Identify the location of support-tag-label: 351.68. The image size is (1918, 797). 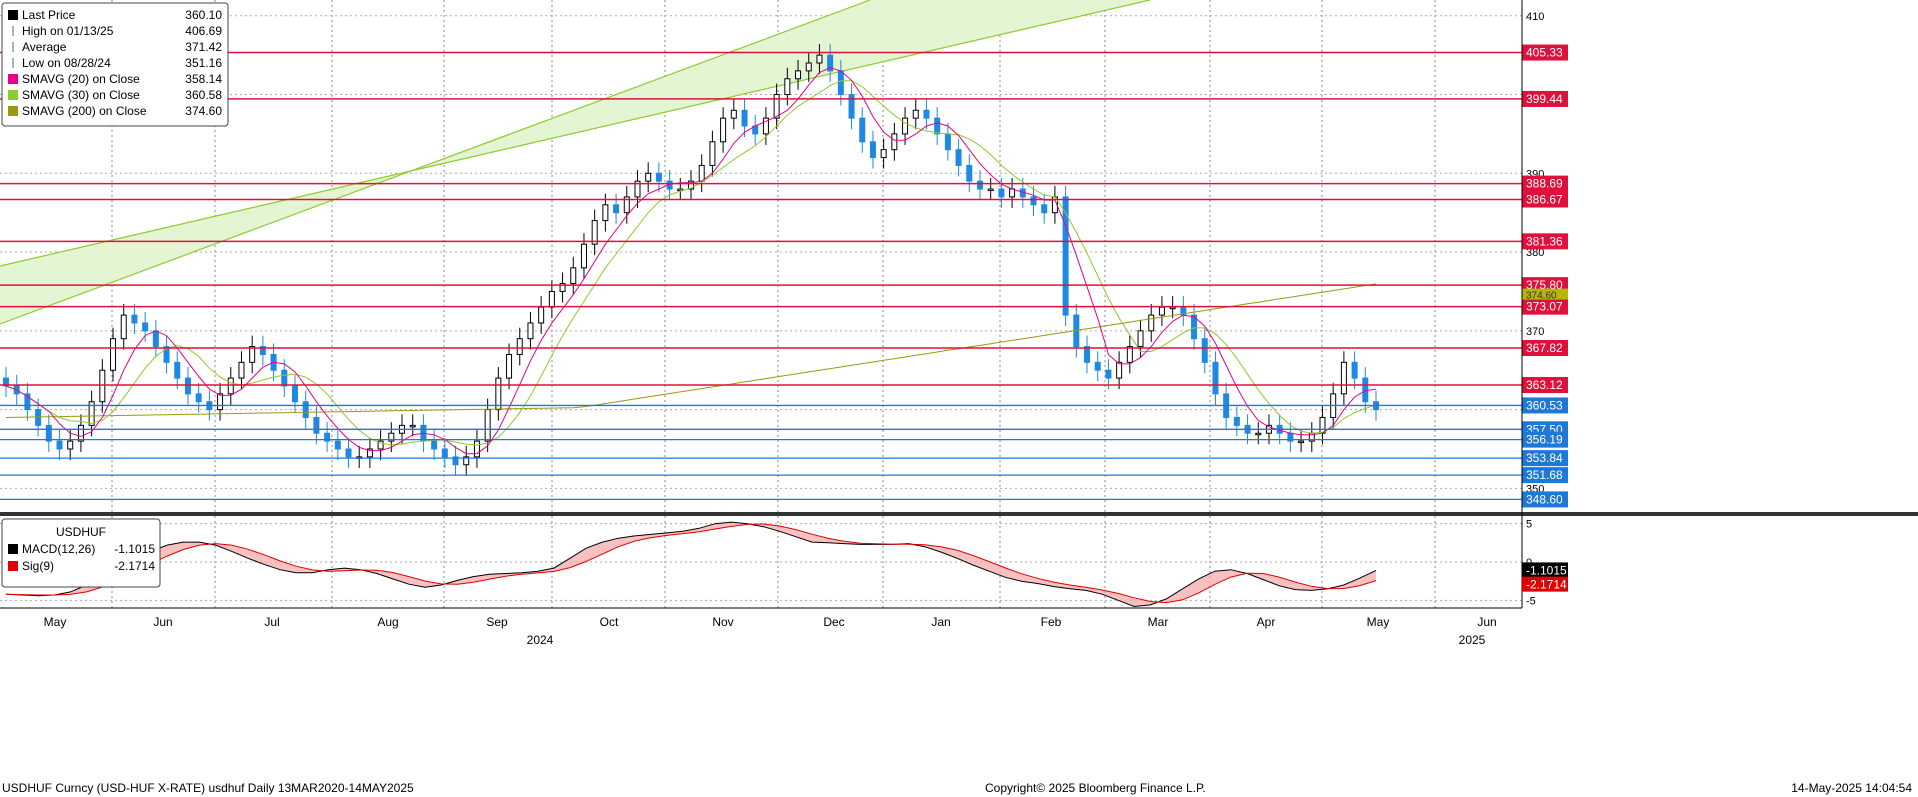
(1544, 475).